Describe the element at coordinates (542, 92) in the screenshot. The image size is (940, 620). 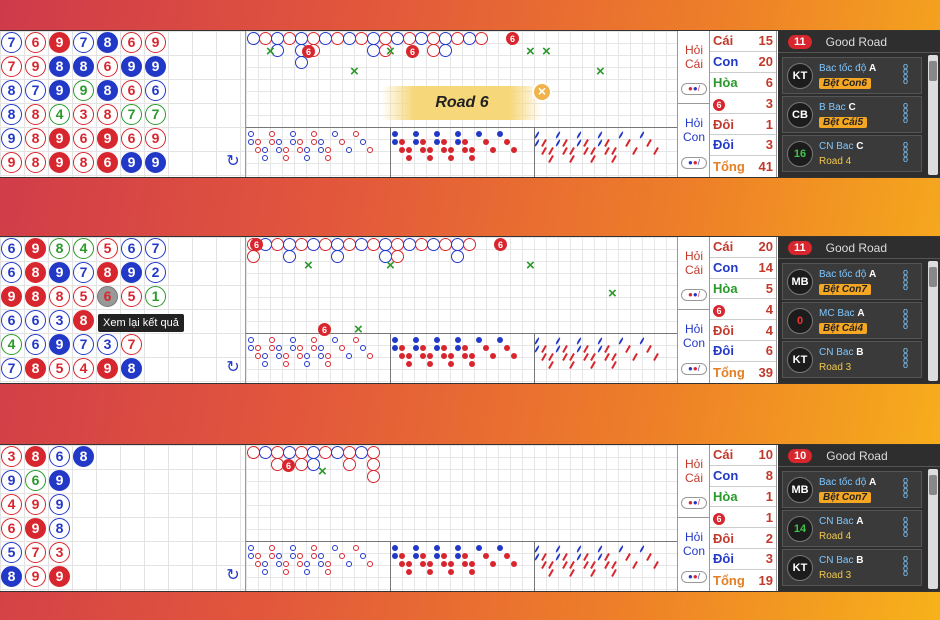
I see `close-icon: ×` at that location.